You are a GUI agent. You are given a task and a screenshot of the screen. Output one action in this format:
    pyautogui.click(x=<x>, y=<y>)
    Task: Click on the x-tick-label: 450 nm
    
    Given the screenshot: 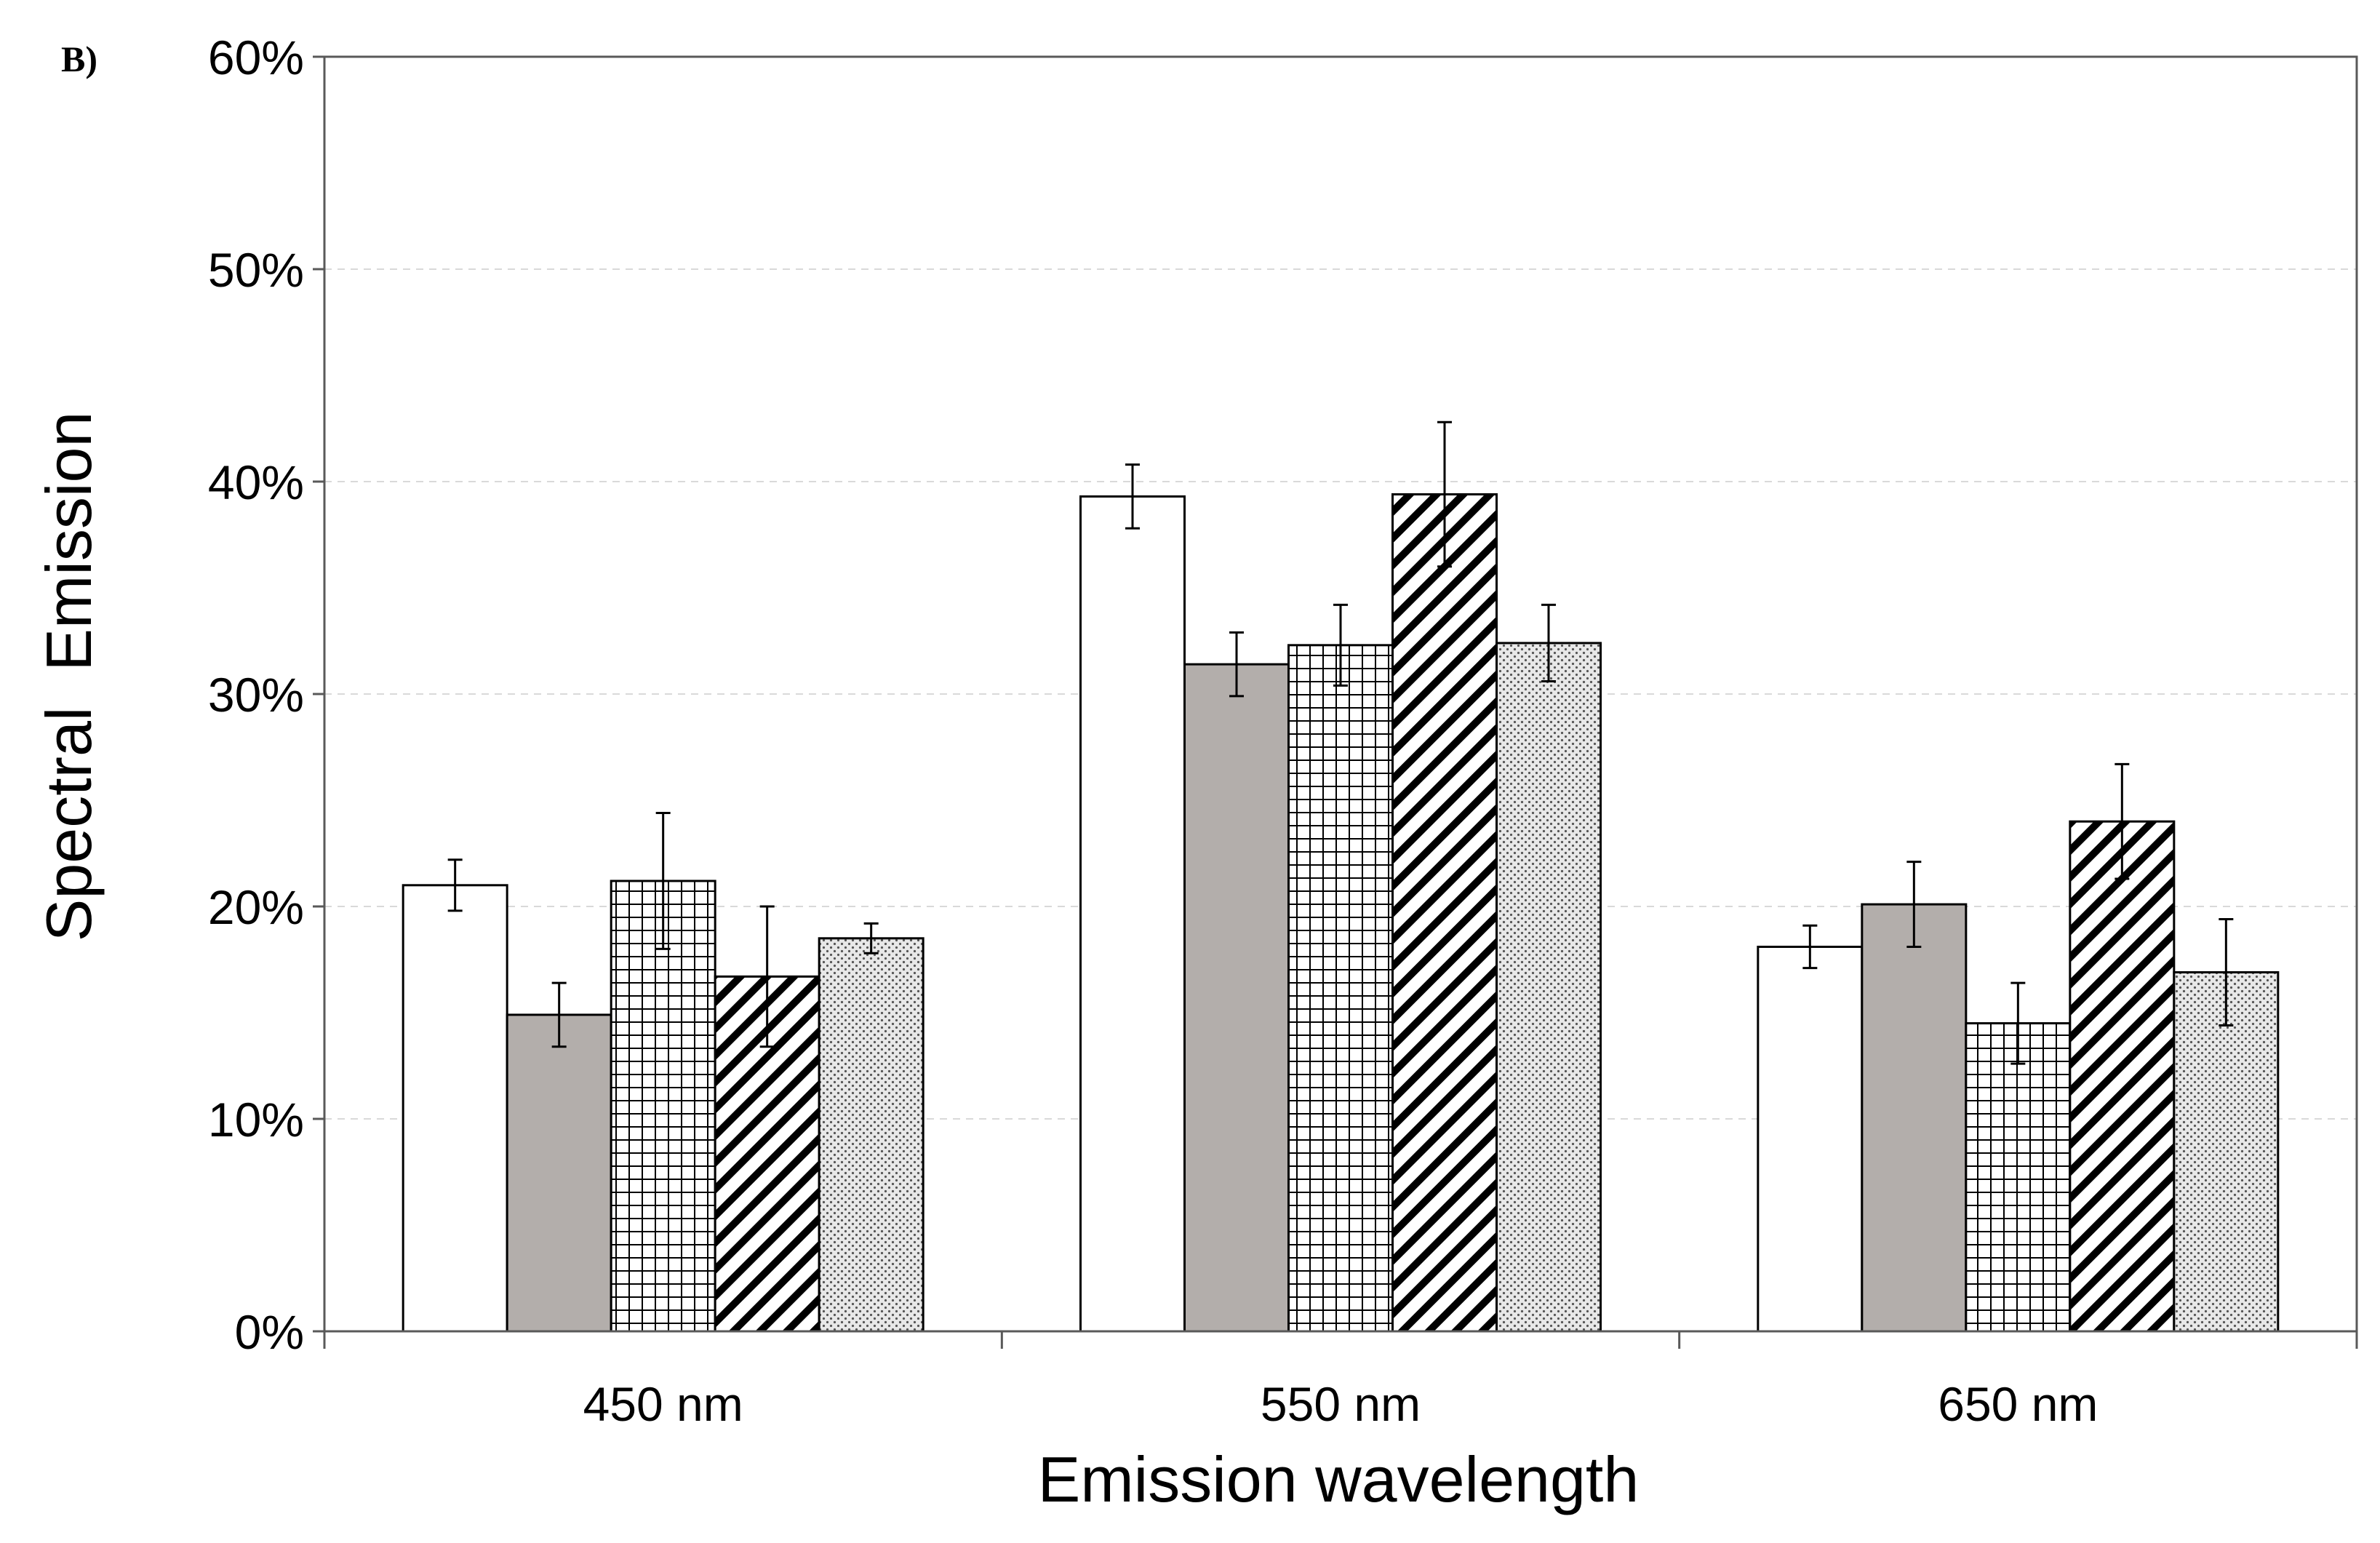 What is the action you would take?
    pyautogui.click(x=663, y=1404)
    